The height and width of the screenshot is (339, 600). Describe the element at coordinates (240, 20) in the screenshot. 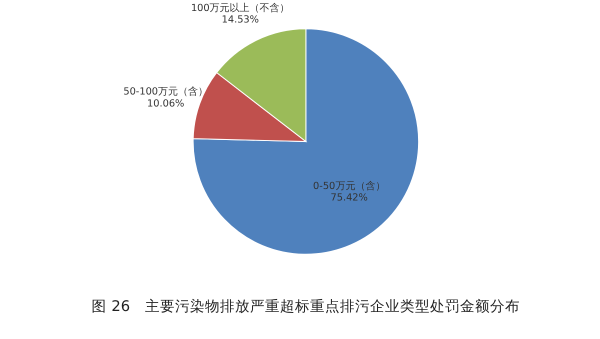

I see `data-label: 14.53%` at that location.